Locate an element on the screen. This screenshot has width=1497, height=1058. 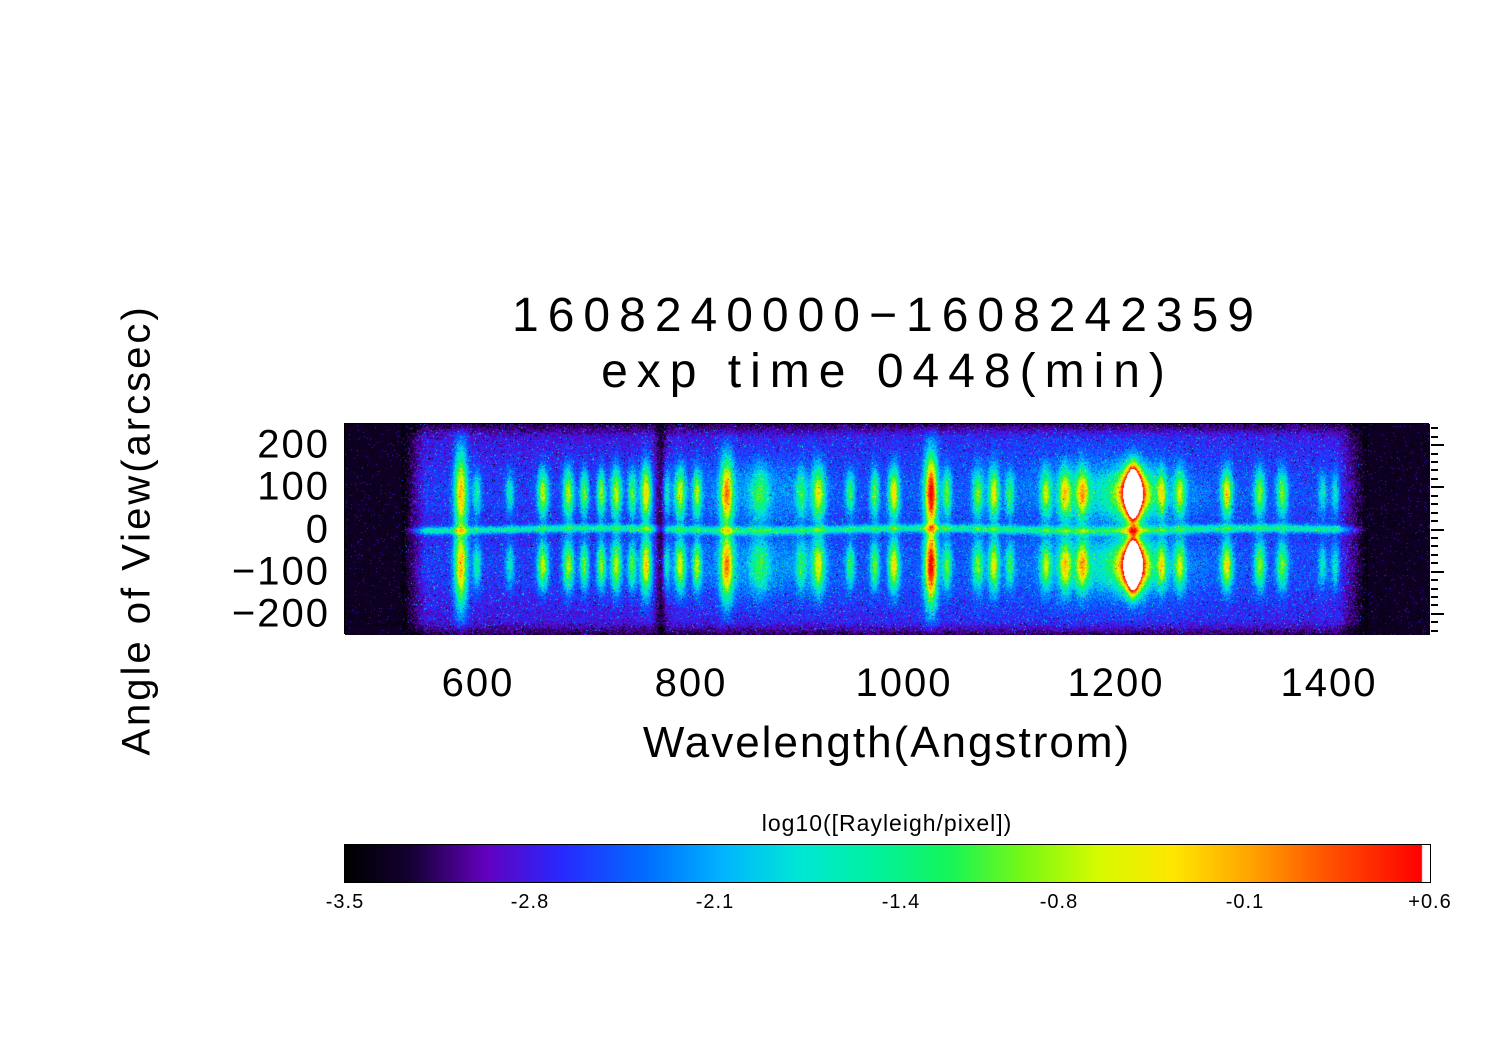
figure-title-line2: exp time 0448(min) is located at coordinates (887, 371).